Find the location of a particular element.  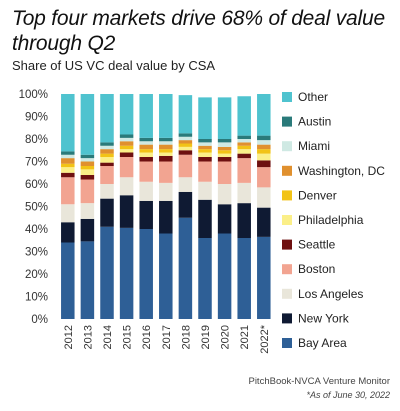

y-tick-label: 80% is located at coordinates (36, 140).